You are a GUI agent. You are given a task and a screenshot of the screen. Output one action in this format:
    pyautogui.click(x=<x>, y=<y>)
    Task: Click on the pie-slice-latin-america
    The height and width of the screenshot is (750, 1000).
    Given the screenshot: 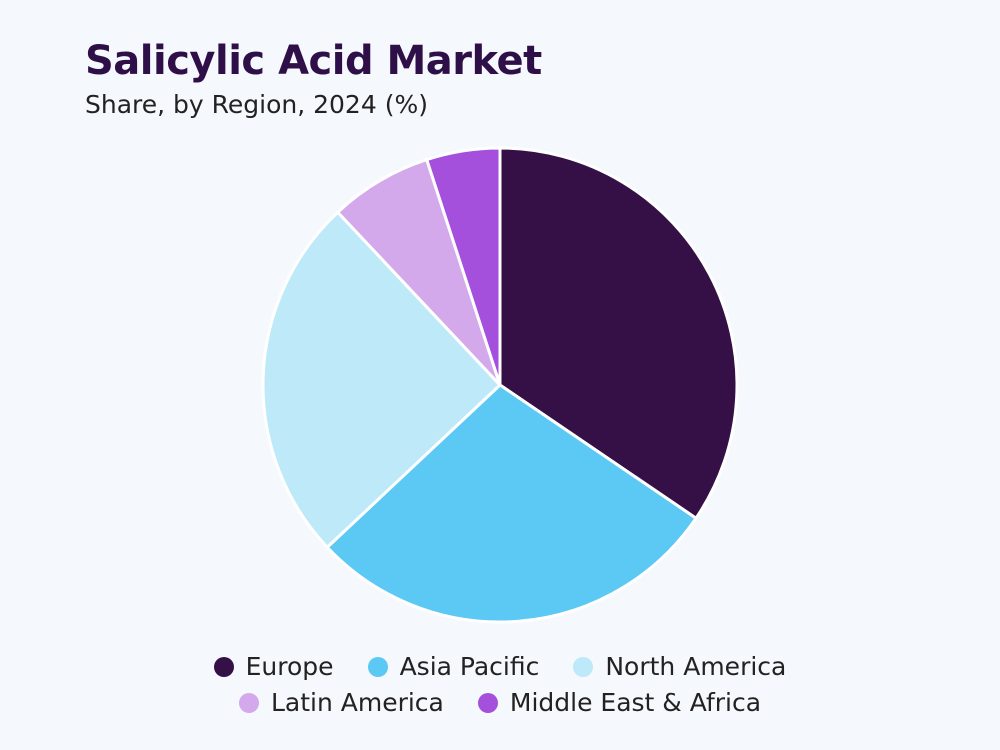 What is the action you would take?
    pyautogui.click(x=419, y=272)
    